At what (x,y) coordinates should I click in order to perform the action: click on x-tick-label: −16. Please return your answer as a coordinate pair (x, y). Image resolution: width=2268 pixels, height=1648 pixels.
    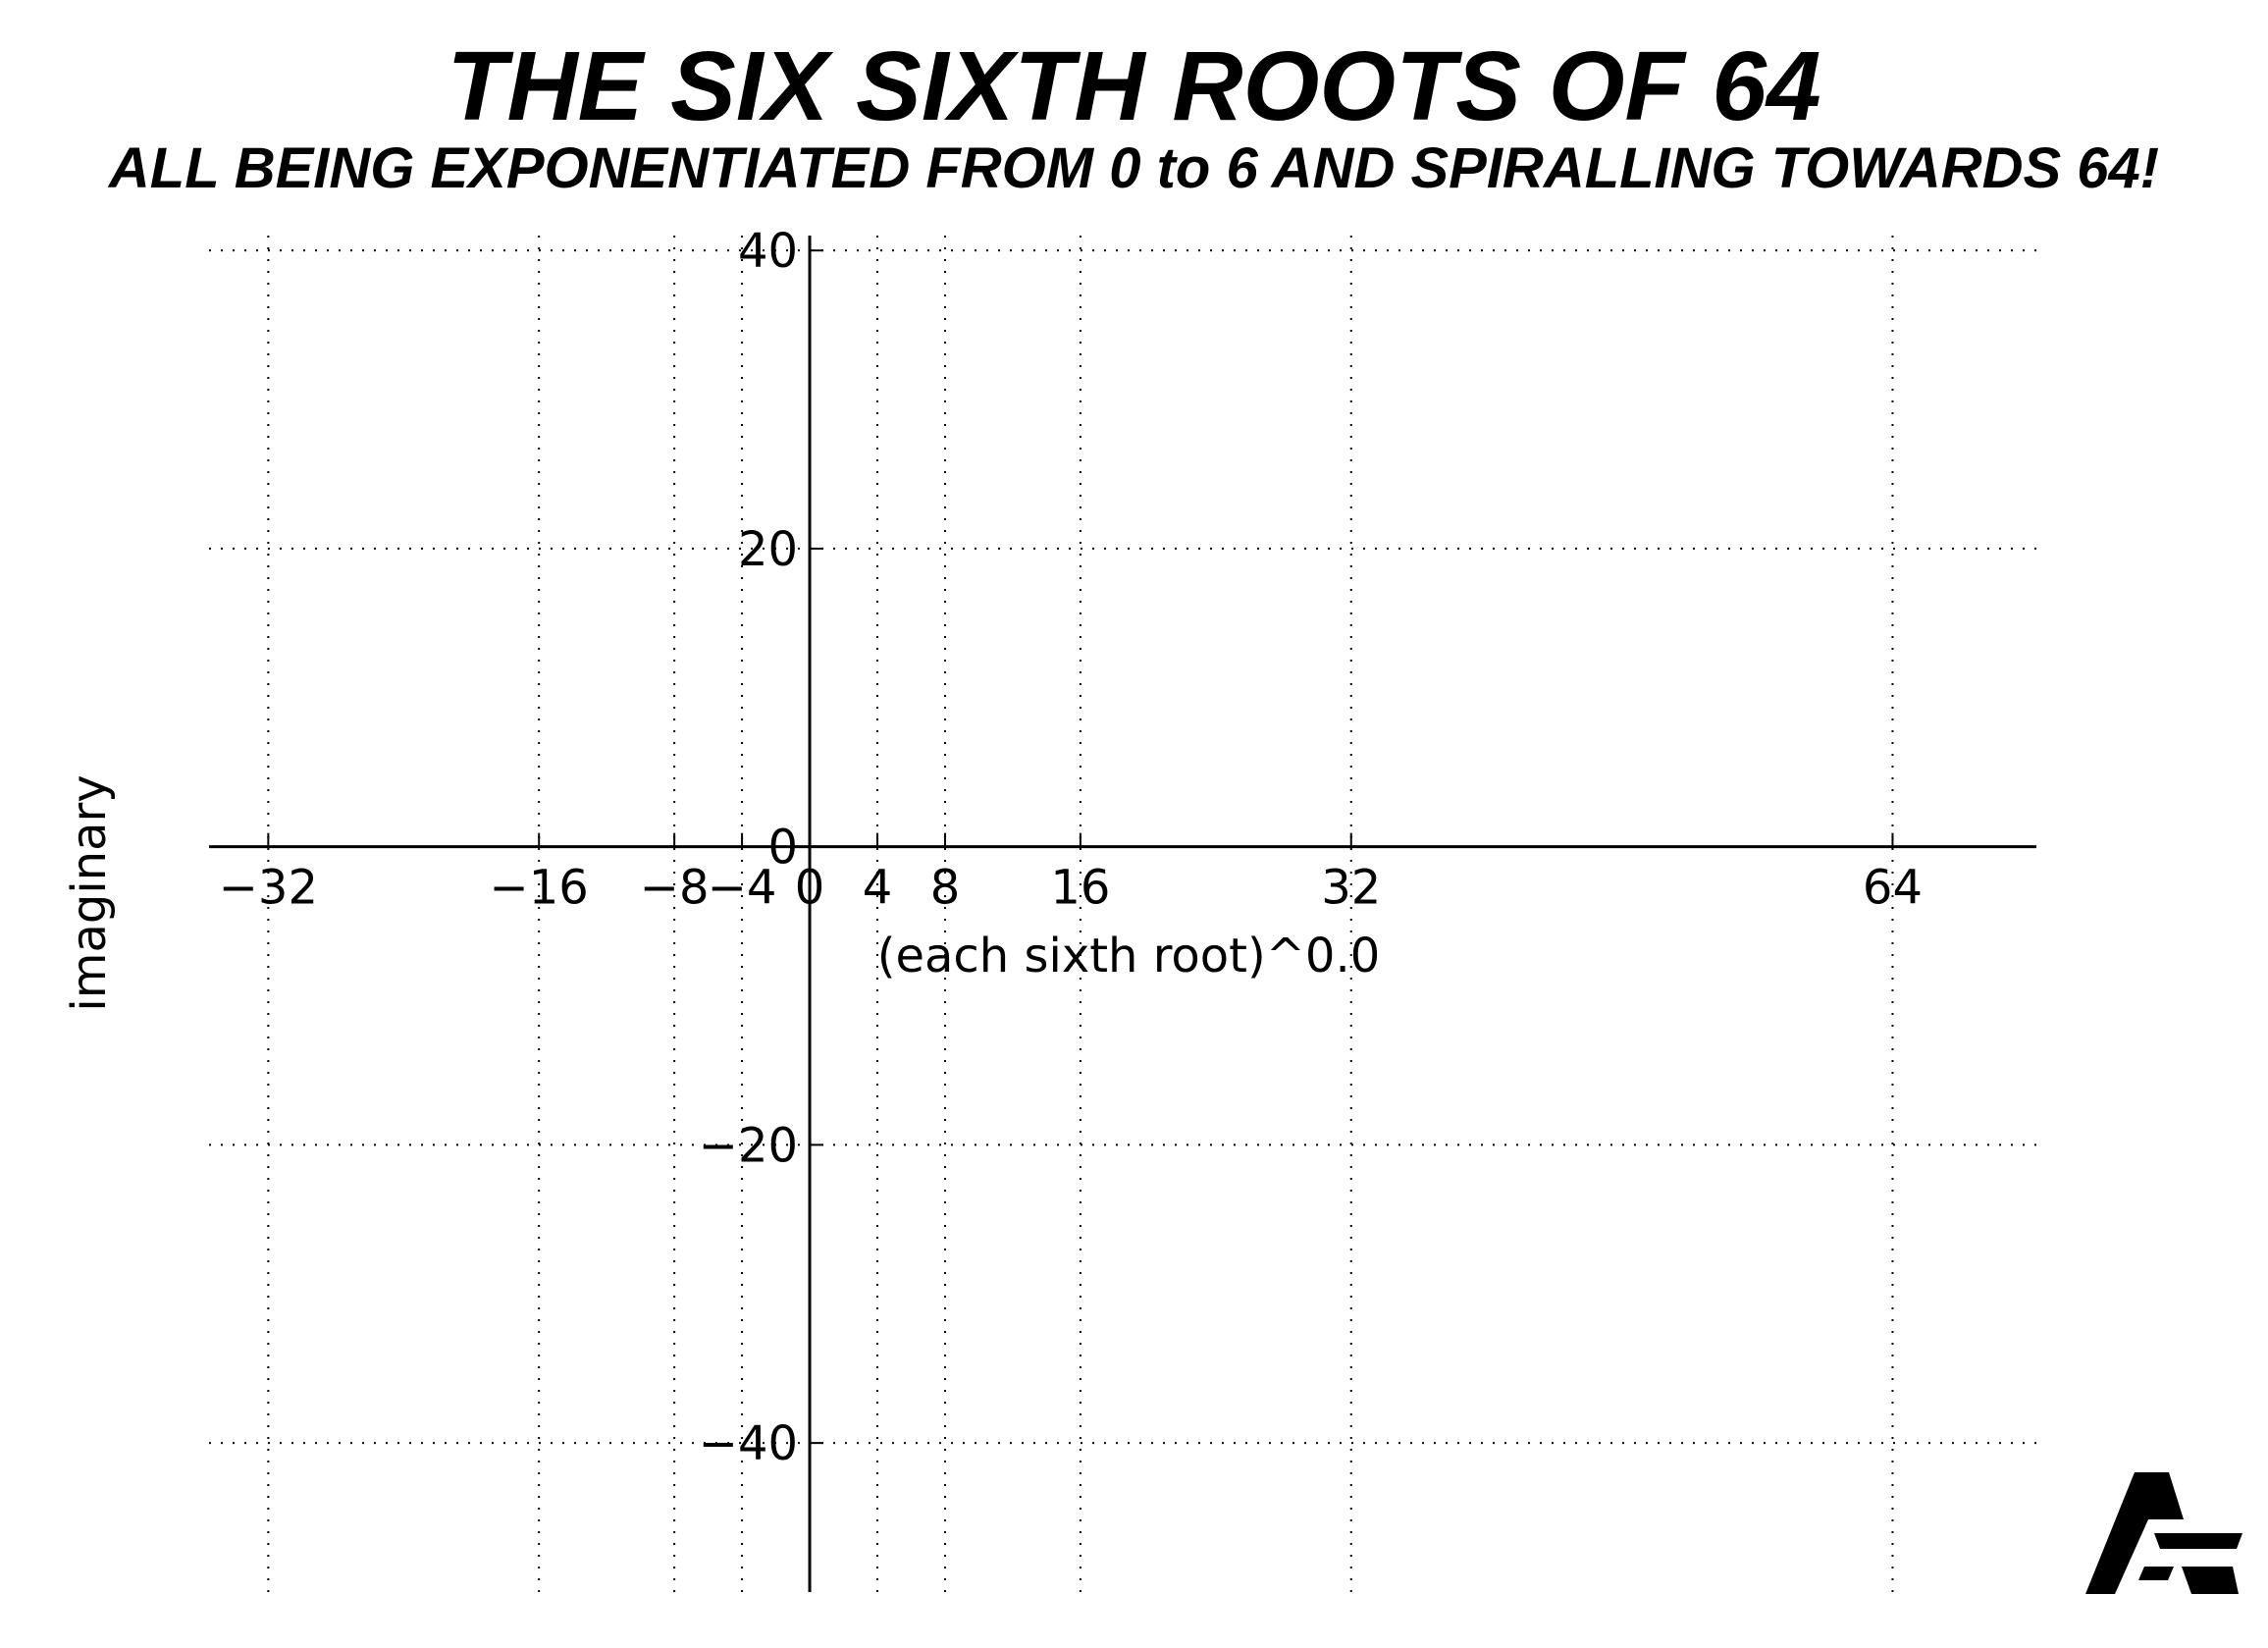
    Looking at the image, I should click on (539, 889).